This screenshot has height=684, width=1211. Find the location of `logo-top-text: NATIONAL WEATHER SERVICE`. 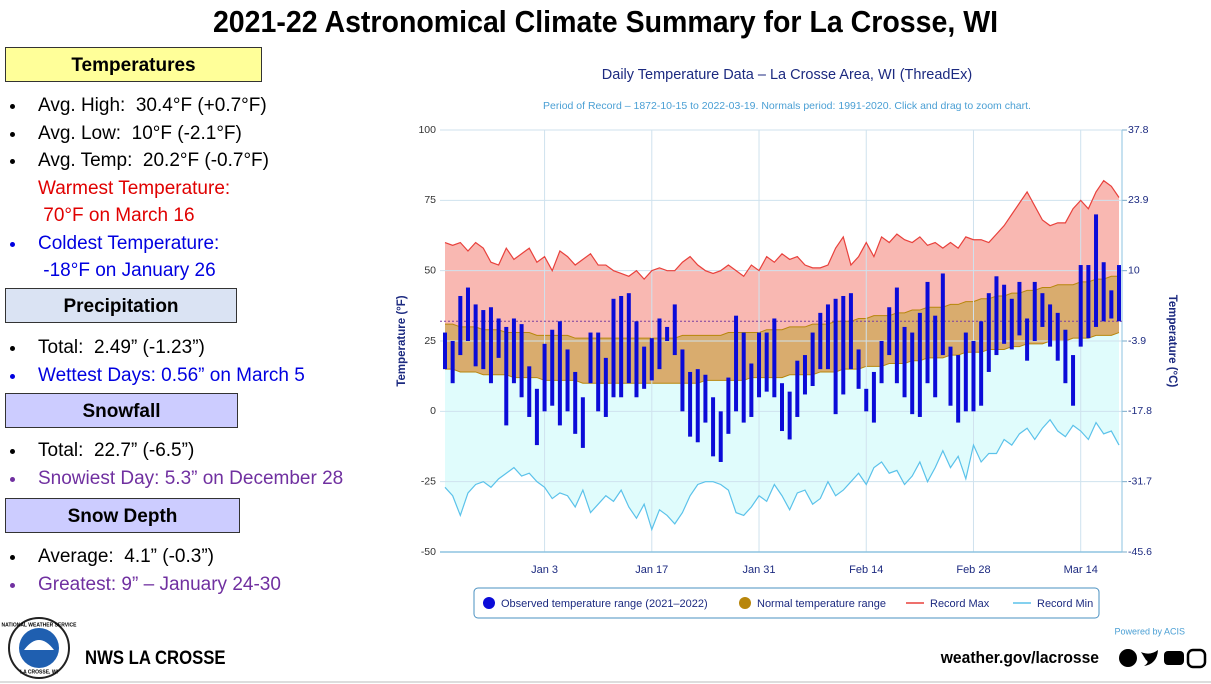

logo-top-text: NATIONAL WEATHER SERVICE is located at coordinates (40, 625).